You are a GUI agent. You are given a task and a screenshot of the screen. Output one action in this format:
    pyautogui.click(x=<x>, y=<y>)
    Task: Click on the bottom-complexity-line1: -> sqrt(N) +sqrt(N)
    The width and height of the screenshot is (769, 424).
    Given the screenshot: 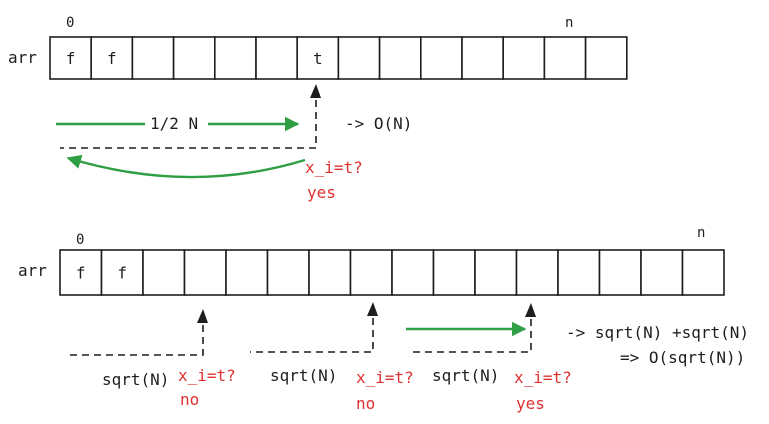 What is the action you would take?
    pyautogui.click(x=657, y=332)
    